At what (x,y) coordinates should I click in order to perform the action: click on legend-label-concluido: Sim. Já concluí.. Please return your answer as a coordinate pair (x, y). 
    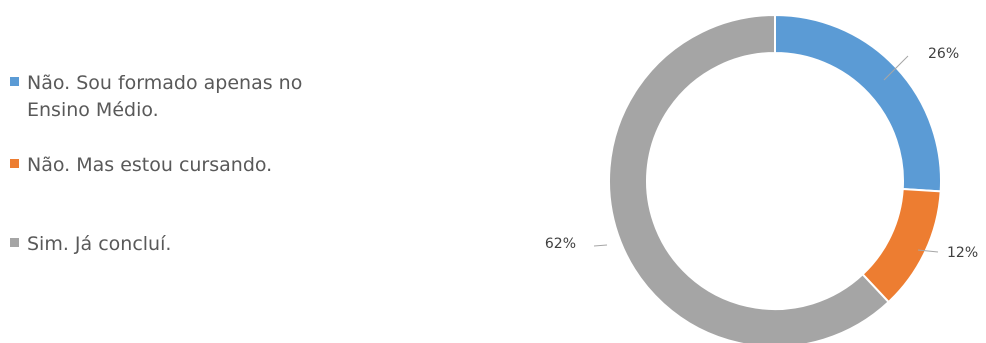
    Looking at the image, I should click on (99, 244).